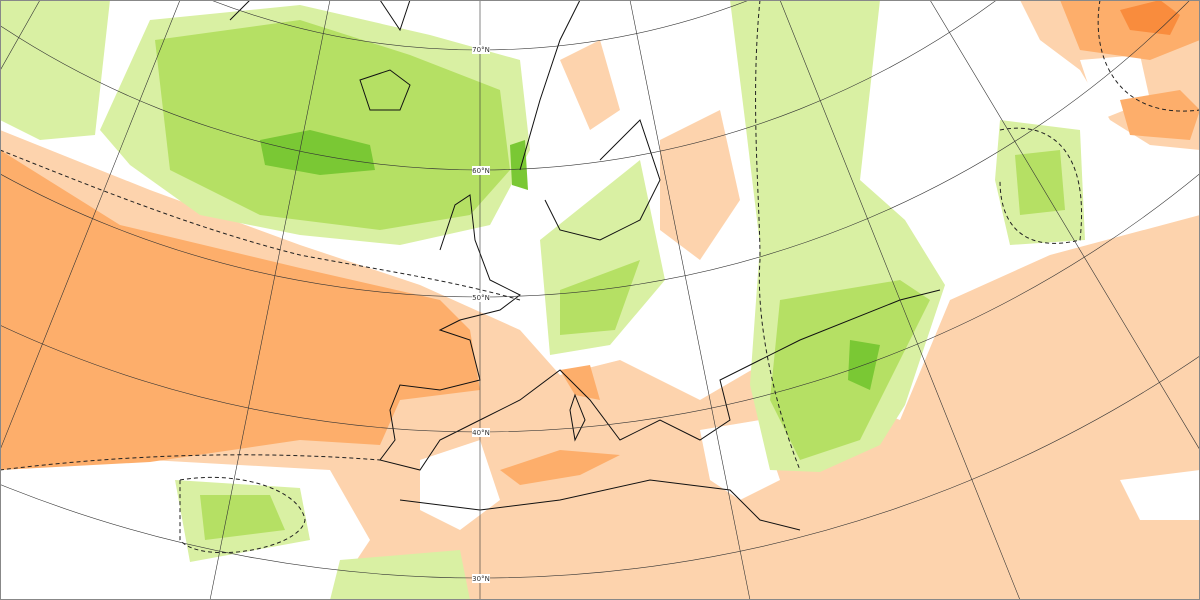 This screenshot has width=1200, height=600. Describe the element at coordinates (1150, 17) in the screenshot. I see `dark-orange-area` at that location.